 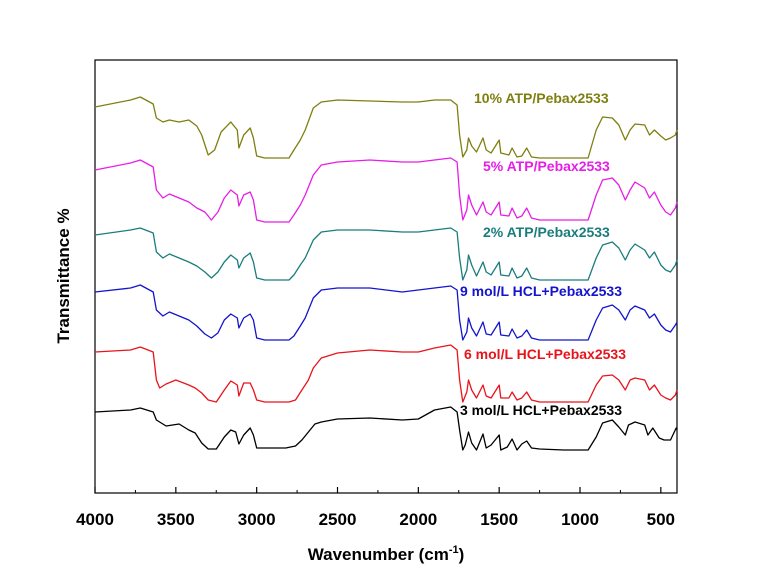 What do you see at coordinates (541, 98) in the screenshot?
I see `series-label-6: 10% ATP/Pebax2533` at bounding box center [541, 98].